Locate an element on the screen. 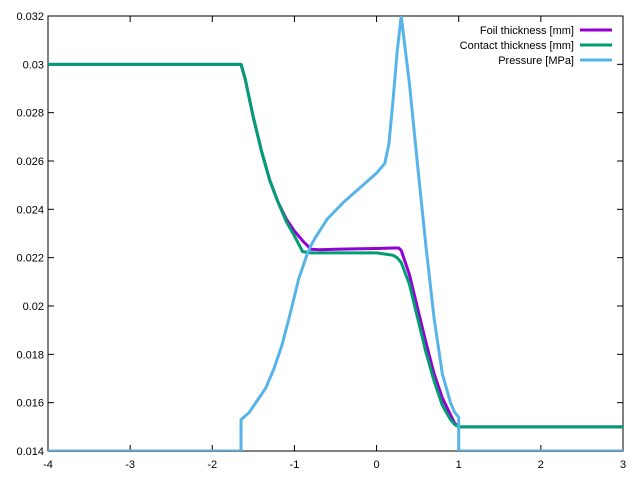  x-tick-label: 3 is located at coordinates (623, 465).